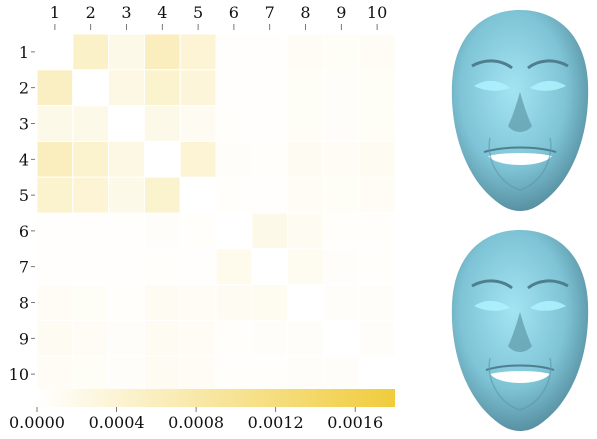 The image size is (597, 439). Describe the element at coordinates (37, 422) in the screenshot. I see `colorbar-tick-label: 0.0000` at that location.